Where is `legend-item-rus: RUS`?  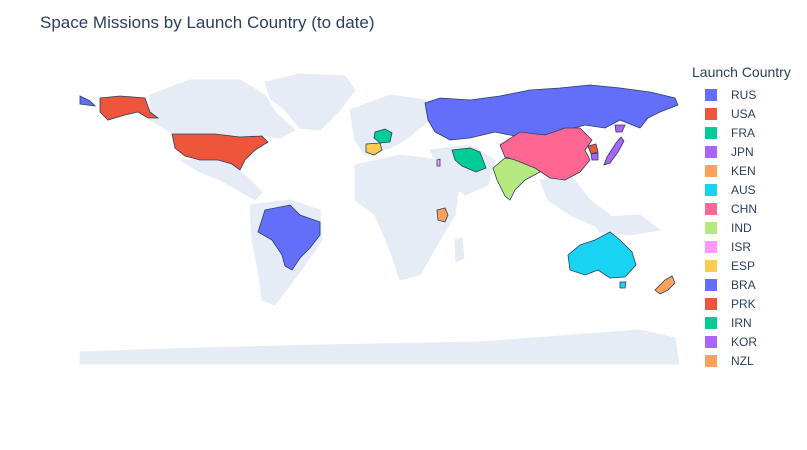
legend-item-rus: RUS is located at coordinates (747, 94).